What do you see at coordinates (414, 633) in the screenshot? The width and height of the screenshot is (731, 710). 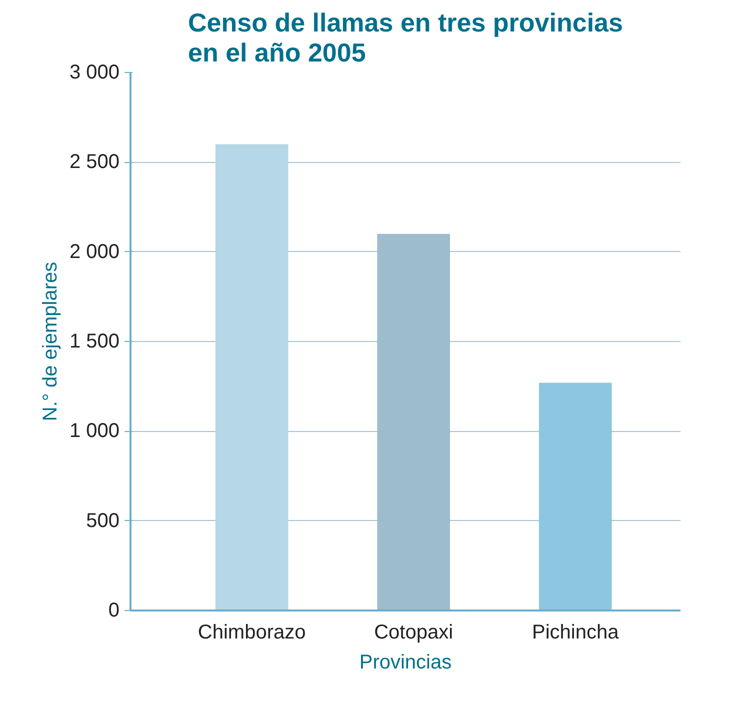 I see `x-tick-label: Cotopaxi` at bounding box center [414, 633].